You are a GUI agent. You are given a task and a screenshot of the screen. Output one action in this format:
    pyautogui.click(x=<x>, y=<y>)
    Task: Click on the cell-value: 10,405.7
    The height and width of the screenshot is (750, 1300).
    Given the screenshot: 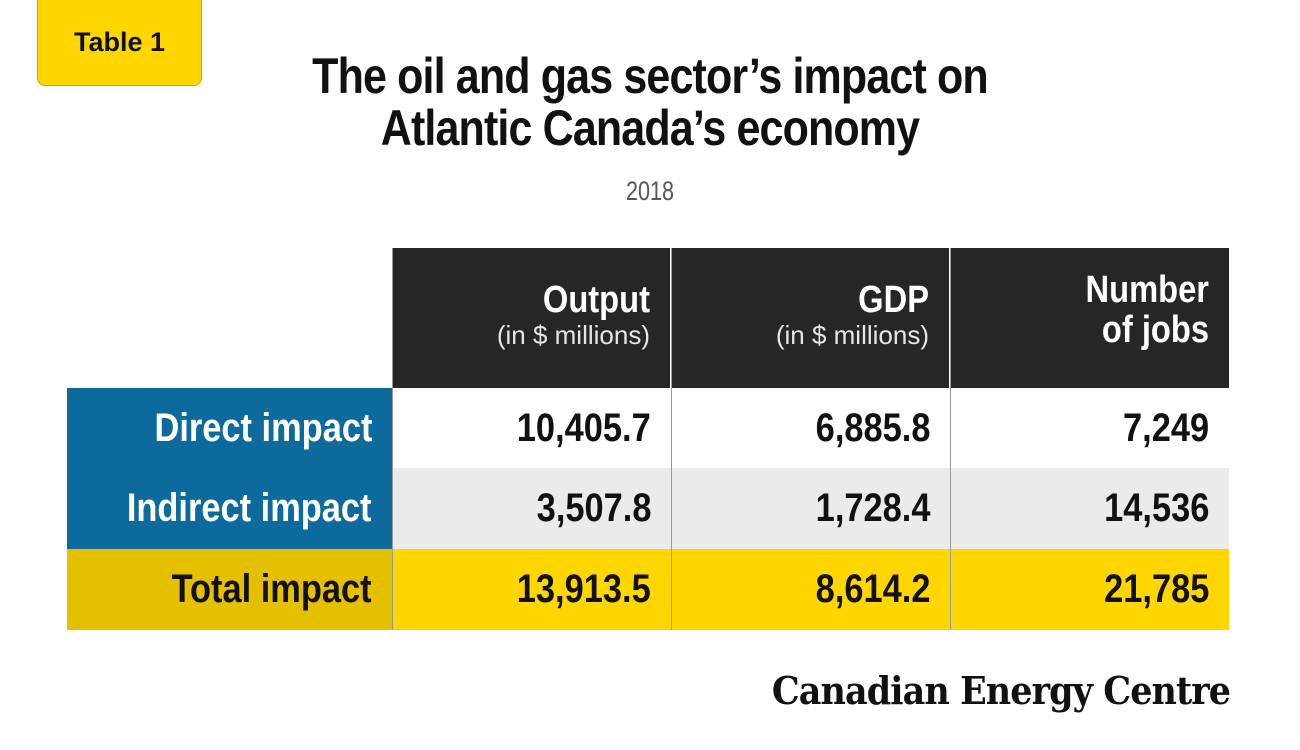 What is the action you would take?
    pyautogui.click(x=584, y=427)
    